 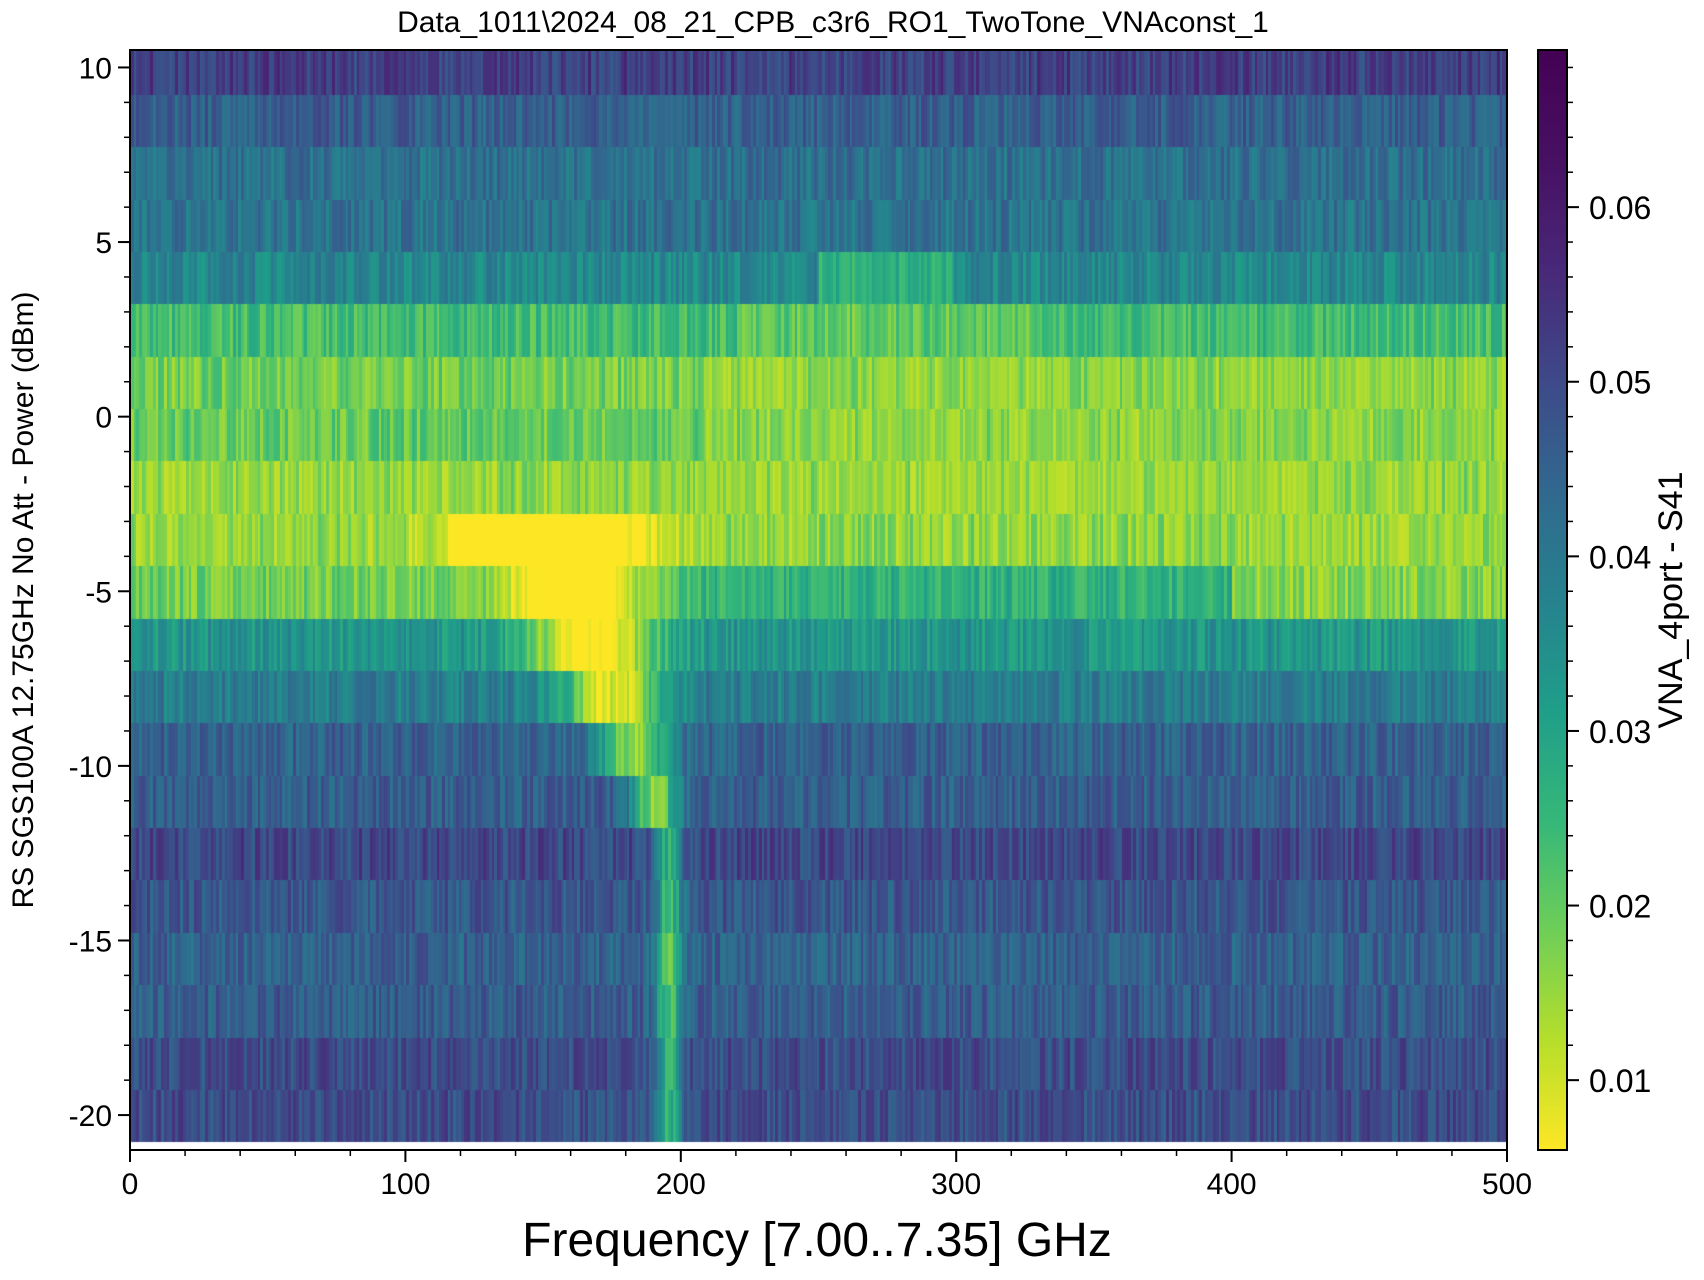 I want to click on y-tick-label: 10, so click(x=95, y=68).